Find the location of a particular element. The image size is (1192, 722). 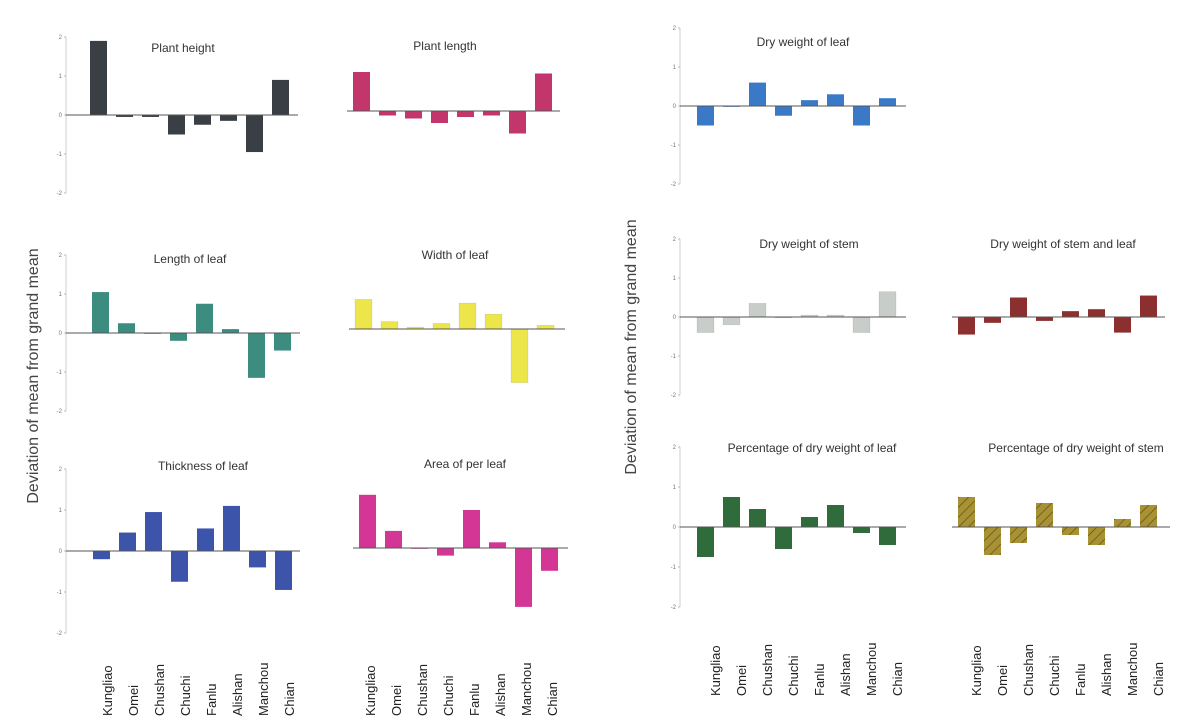

chart-panel: Area of per leaf is located at coordinates (460, 532).